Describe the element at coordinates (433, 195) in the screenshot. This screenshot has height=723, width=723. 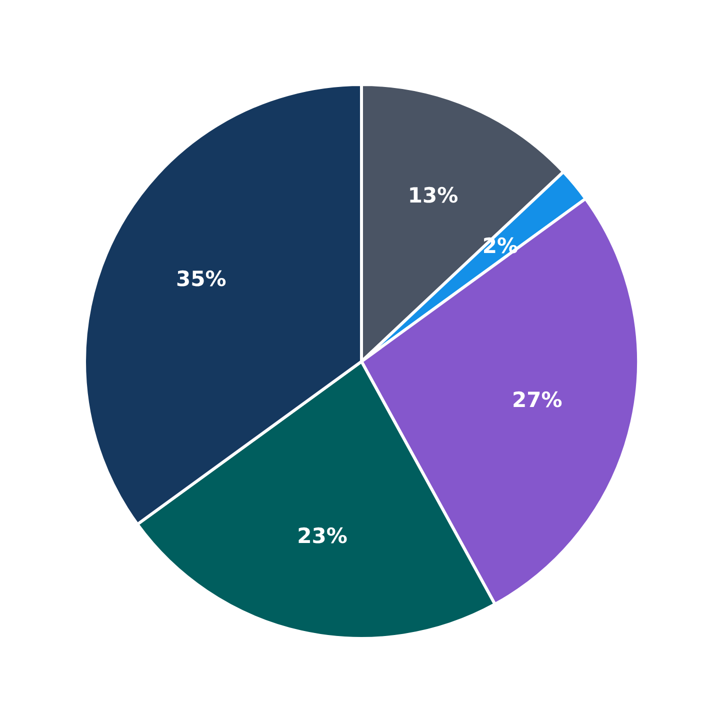
I see `data-label: 13%` at that location.